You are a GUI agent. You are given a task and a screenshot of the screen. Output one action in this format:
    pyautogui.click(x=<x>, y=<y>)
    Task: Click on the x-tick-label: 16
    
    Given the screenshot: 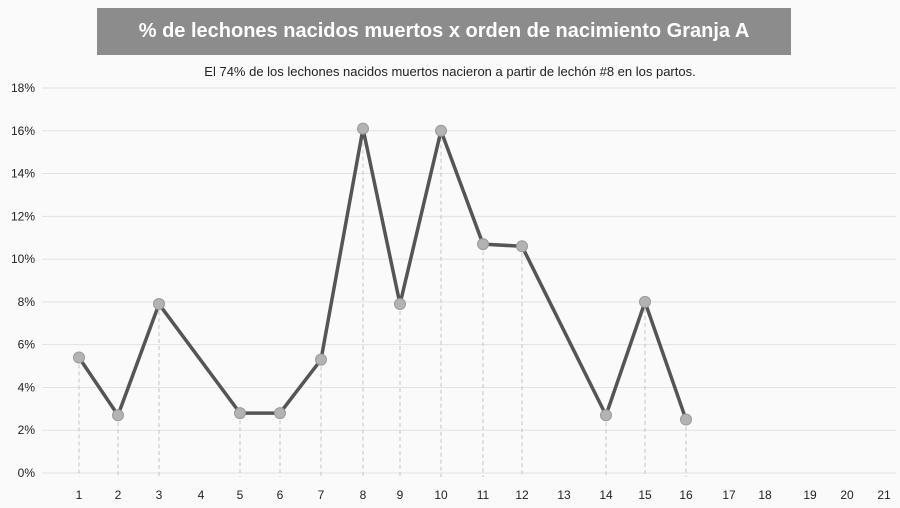 What is the action you would take?
    pyautogui.click(x=686, y=495)
    